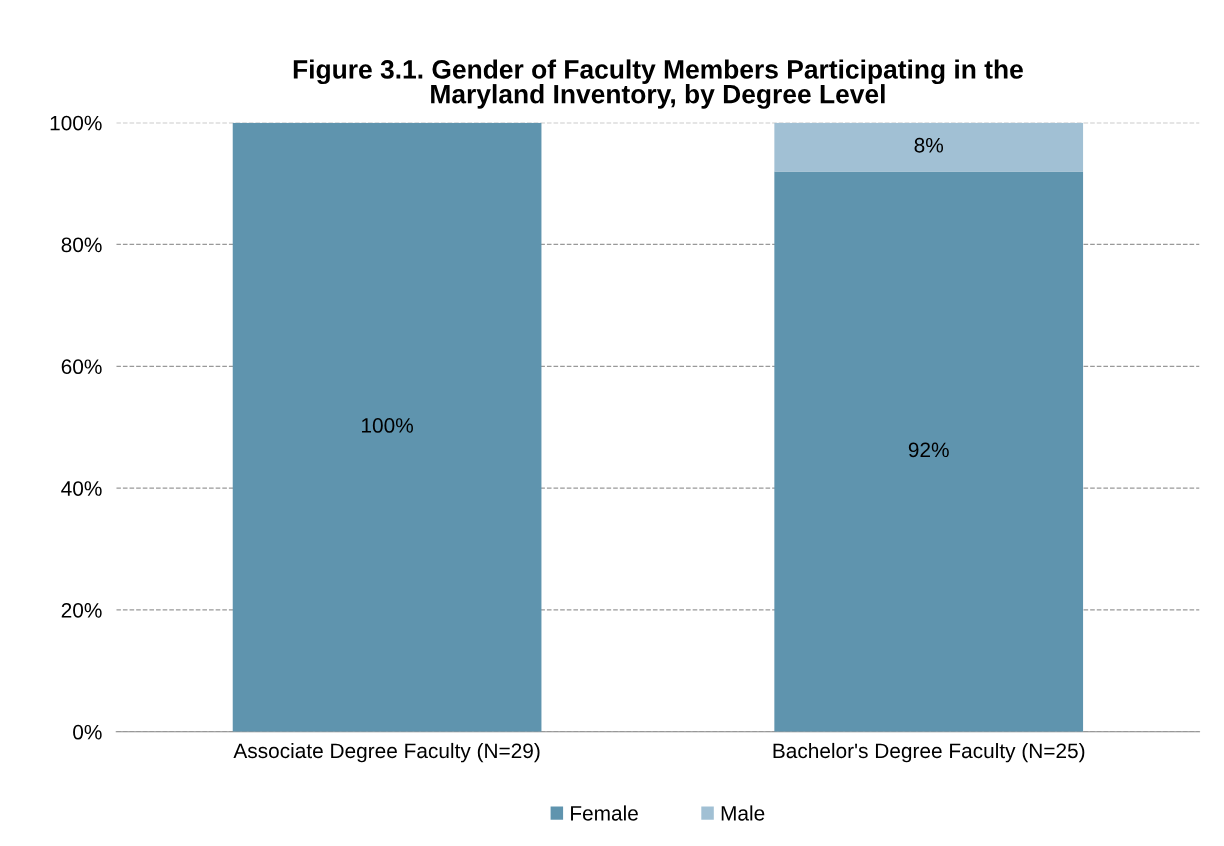  I want to click on chart-title: Figure 3.1. Gender of Faculty Members Participating in the Maryland Inventory, by Degree Level, so click(658, 84).